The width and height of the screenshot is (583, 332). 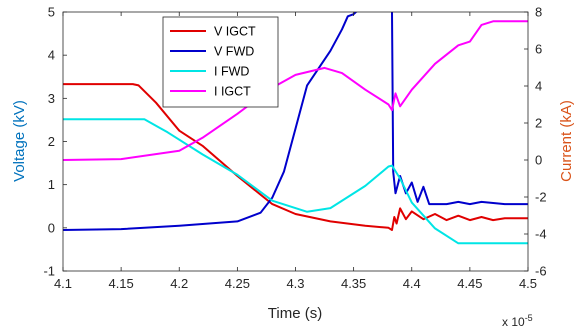 I want to click on left-axis-label: Voltage (kV), so click(x=19, y=141).